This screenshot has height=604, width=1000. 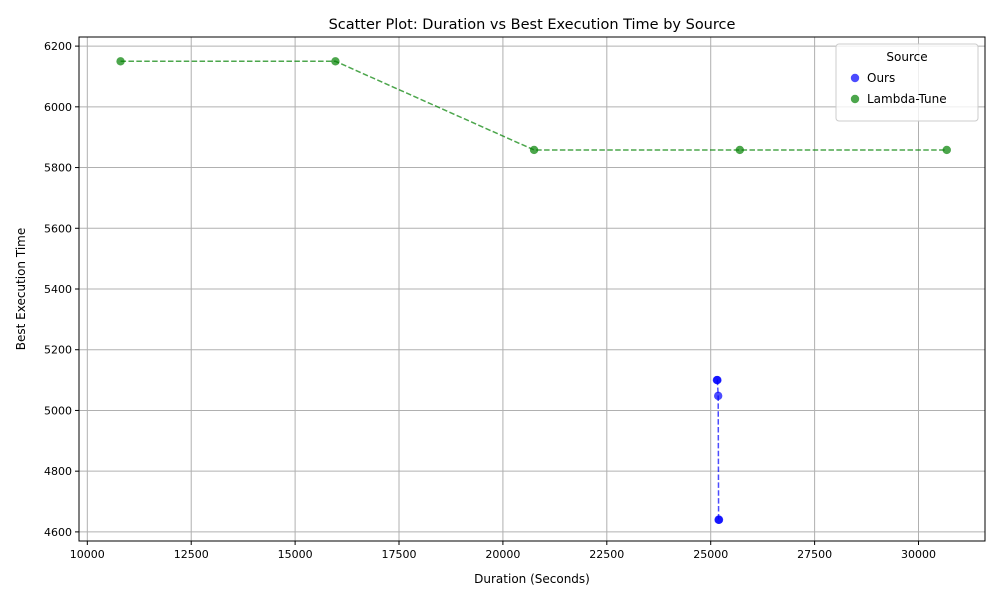 What do you see at coordinates (58, 228) in the screenshot?
I see `y-tick-label: 5600` at bounding box center [58, 228].